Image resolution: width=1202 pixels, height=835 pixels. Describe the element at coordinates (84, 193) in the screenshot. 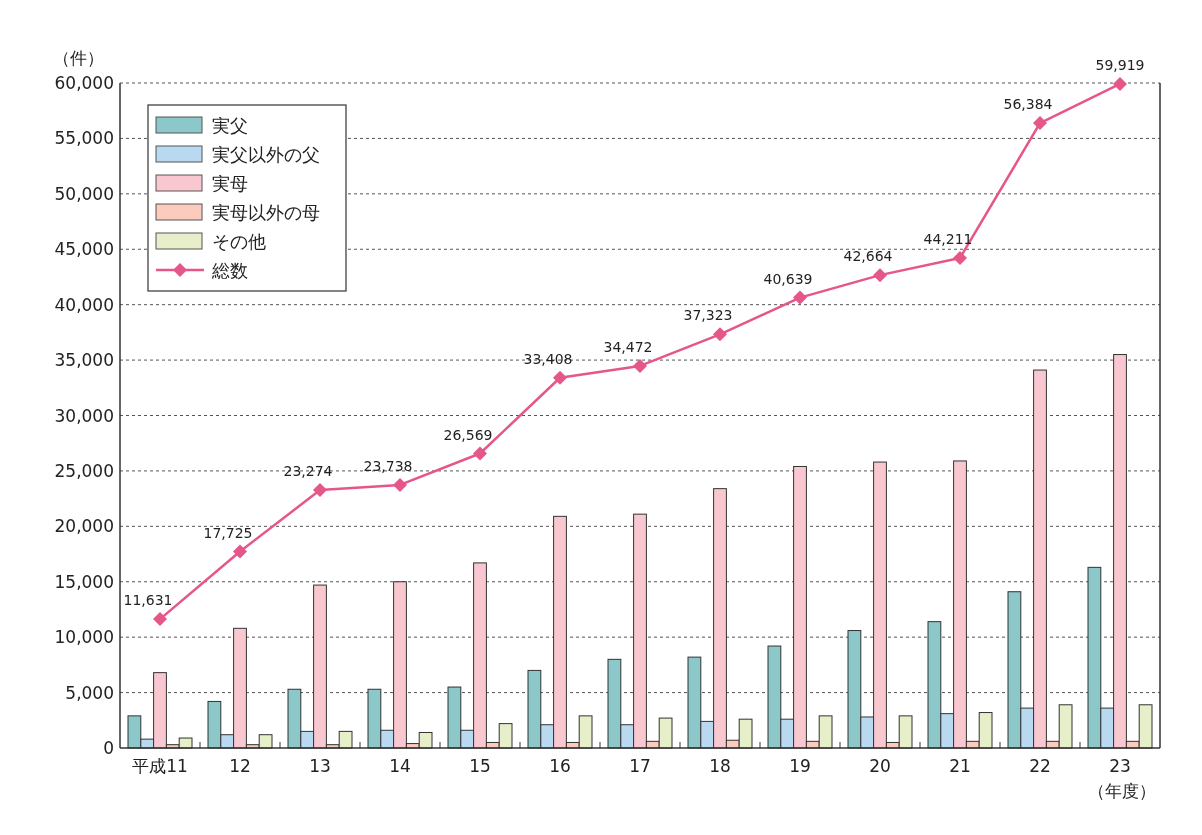

I see `y-tick-label: 50,000` at that location.